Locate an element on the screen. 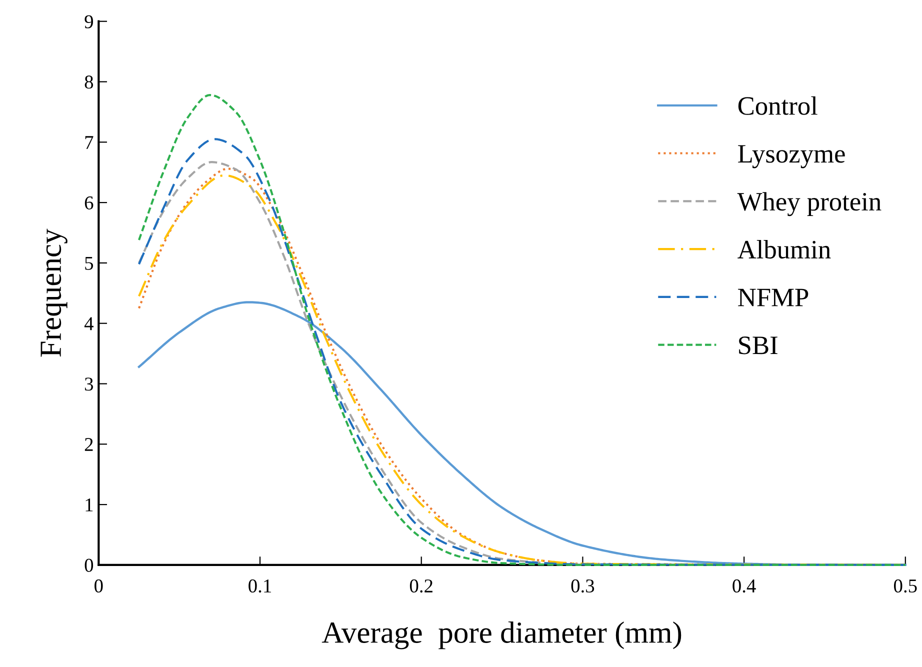  y-tick-label: 9 is located at coordinates (88, 21).